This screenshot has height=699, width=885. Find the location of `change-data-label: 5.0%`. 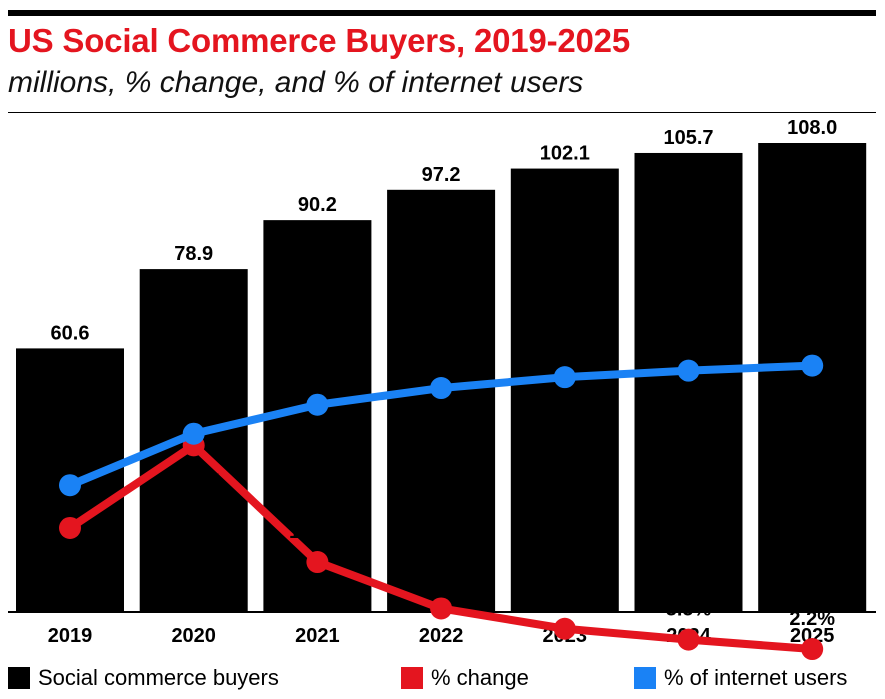

change-data-label: 5.0% is located at coordinates (565, 599).